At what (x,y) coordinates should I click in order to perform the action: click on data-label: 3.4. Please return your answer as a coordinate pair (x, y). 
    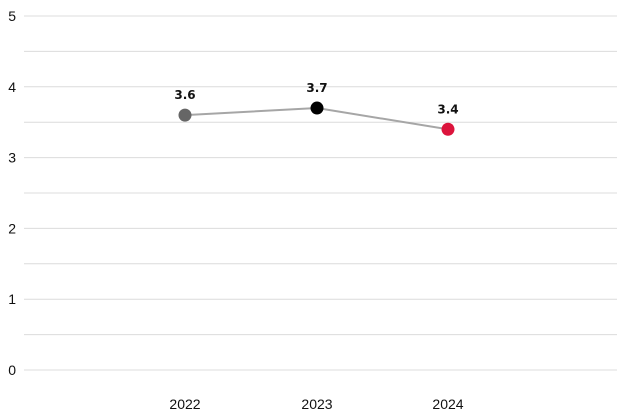
    Looking at the image, I should click on (447, 109).